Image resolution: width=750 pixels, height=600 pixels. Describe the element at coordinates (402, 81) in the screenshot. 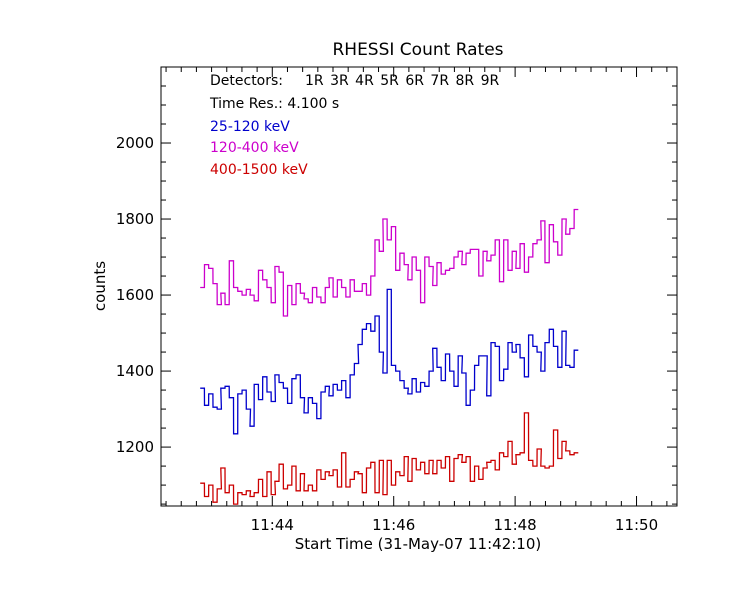

I see `legend-detectors-list: 1R 3R 4R 5R 6R 7R 8R 9R` at that location.